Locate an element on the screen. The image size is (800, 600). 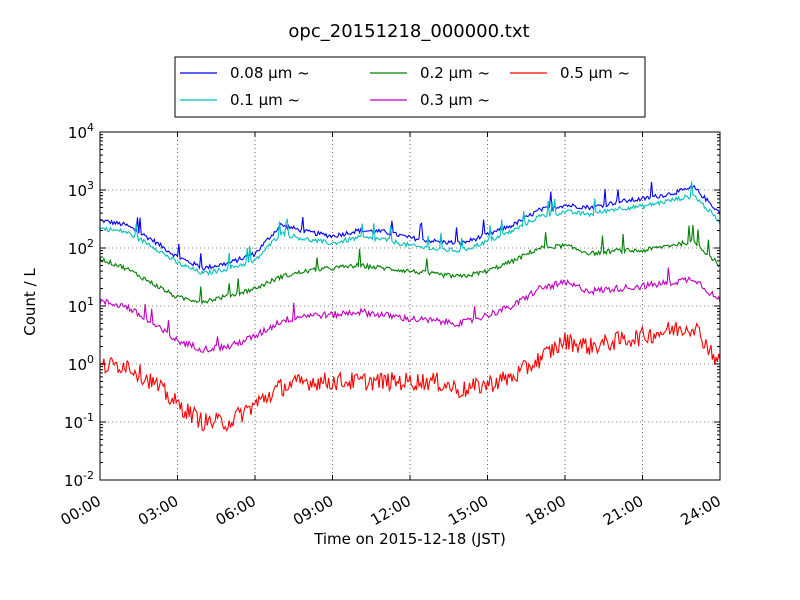
y-axis-label: Count / L is located at coordinates (30, 302).